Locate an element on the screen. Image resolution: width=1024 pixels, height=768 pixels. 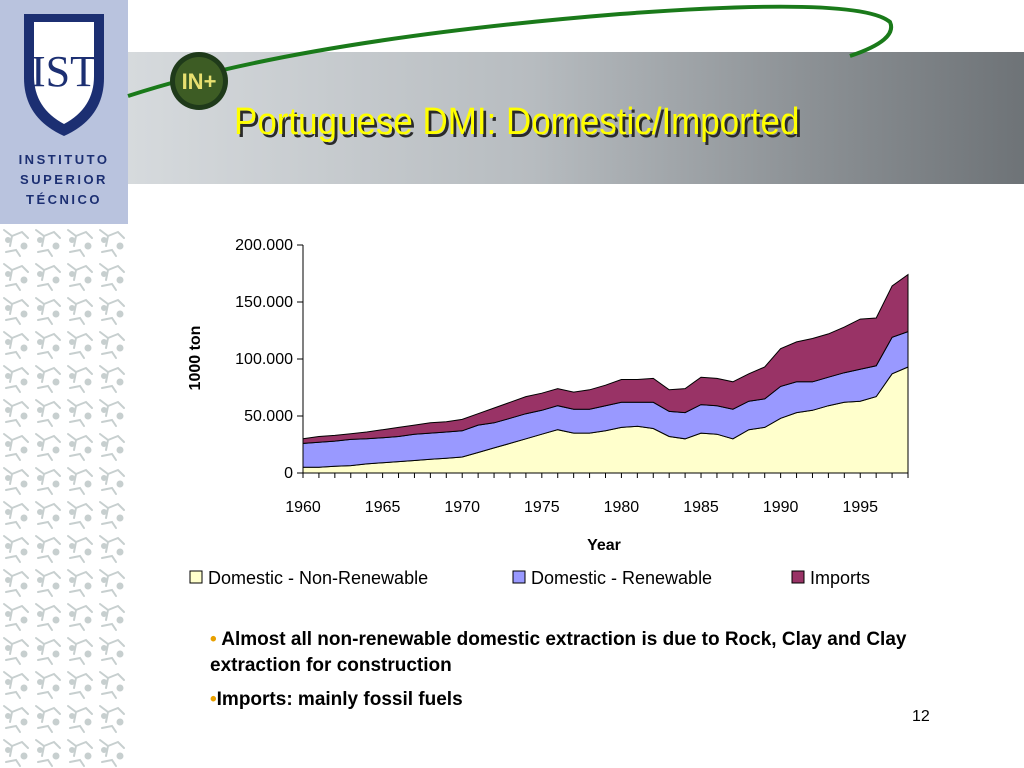
x-tick-label: 1985 is located at coordinates (701, 507).